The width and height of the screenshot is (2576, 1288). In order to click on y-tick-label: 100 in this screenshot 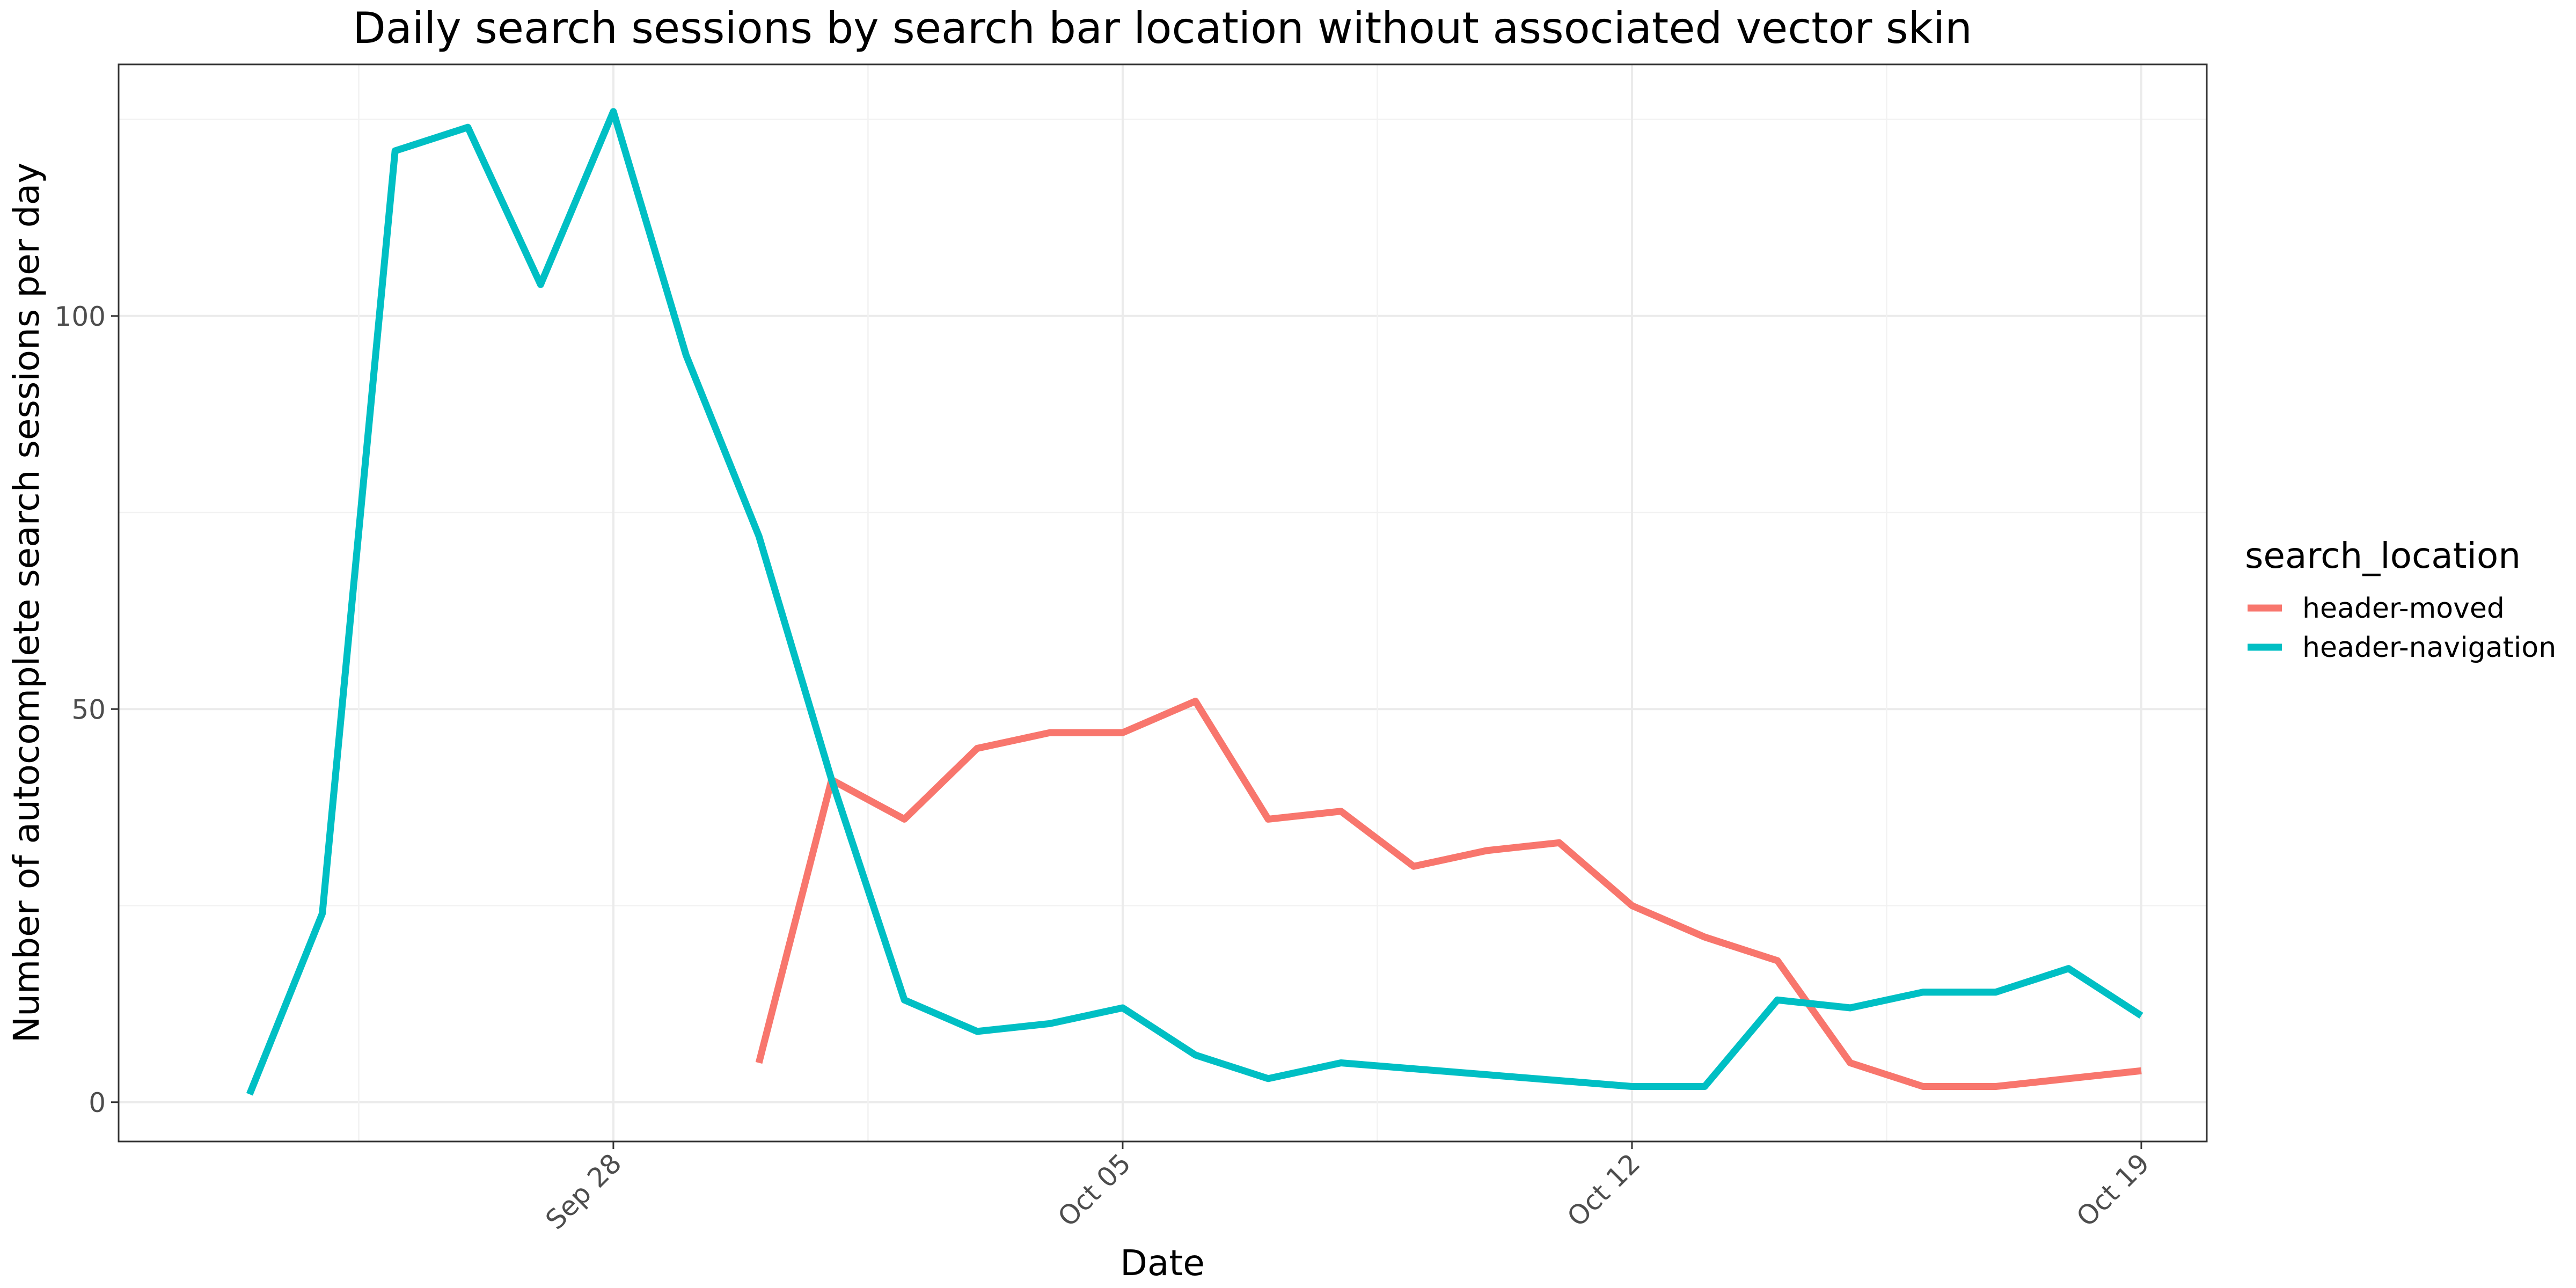, I will do `click(80, 316)`.